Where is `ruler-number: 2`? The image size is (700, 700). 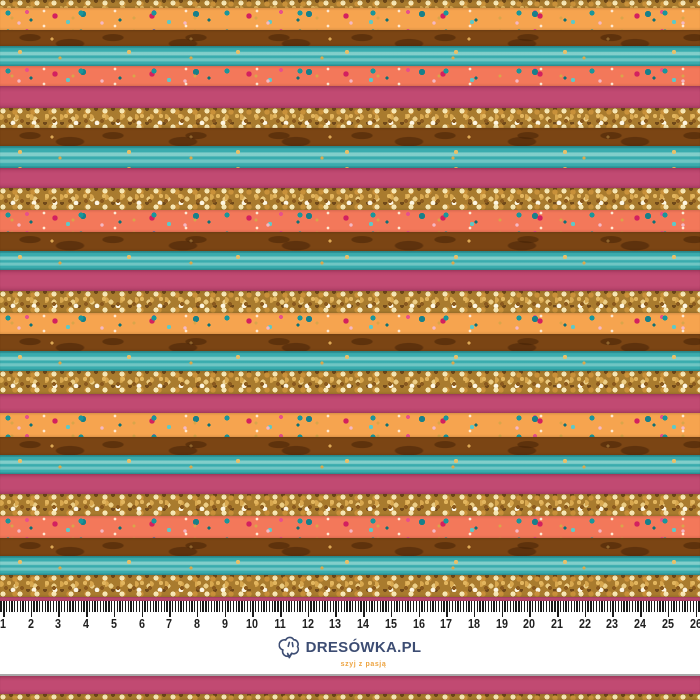
ruler-number: 2 is located at coordinates (30, 624).